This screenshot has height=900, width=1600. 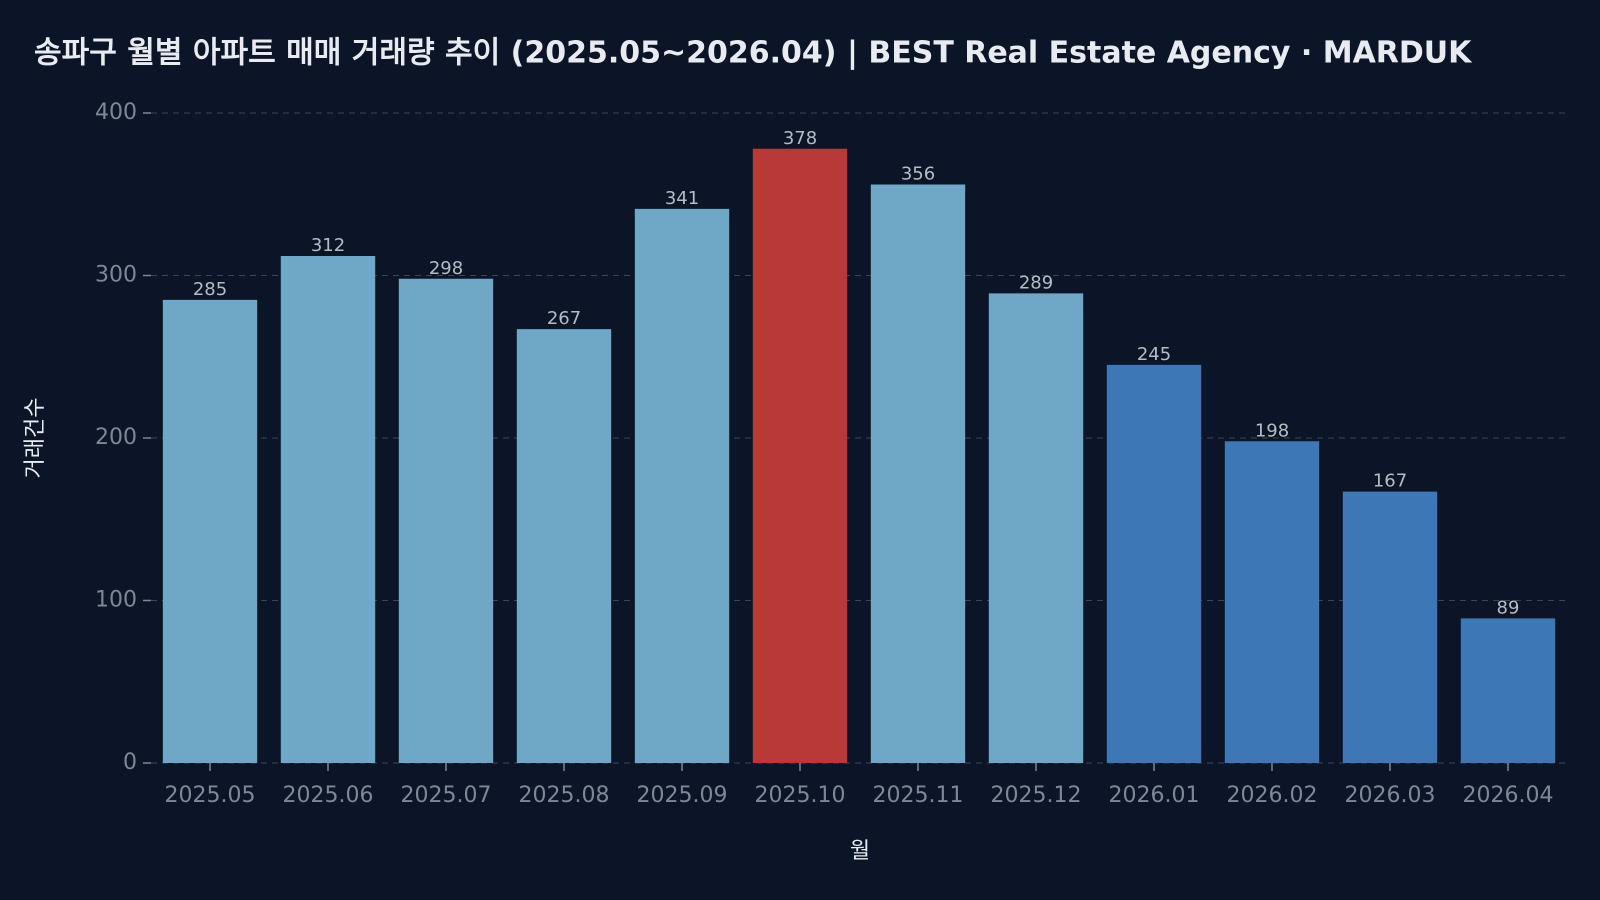 What do you see at coordinates (116, 437) in the screenshot?
I see `y-tick-label: 200` at bounding box center [116, 437].